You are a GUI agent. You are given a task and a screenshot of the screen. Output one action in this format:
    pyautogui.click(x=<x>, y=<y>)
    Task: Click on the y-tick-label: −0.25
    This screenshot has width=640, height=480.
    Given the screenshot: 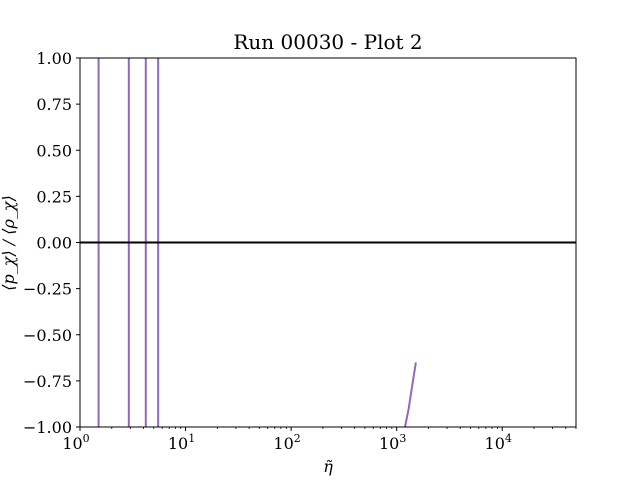 What is the action you would take?
    pyautogui.click(x=47, y=289)
    